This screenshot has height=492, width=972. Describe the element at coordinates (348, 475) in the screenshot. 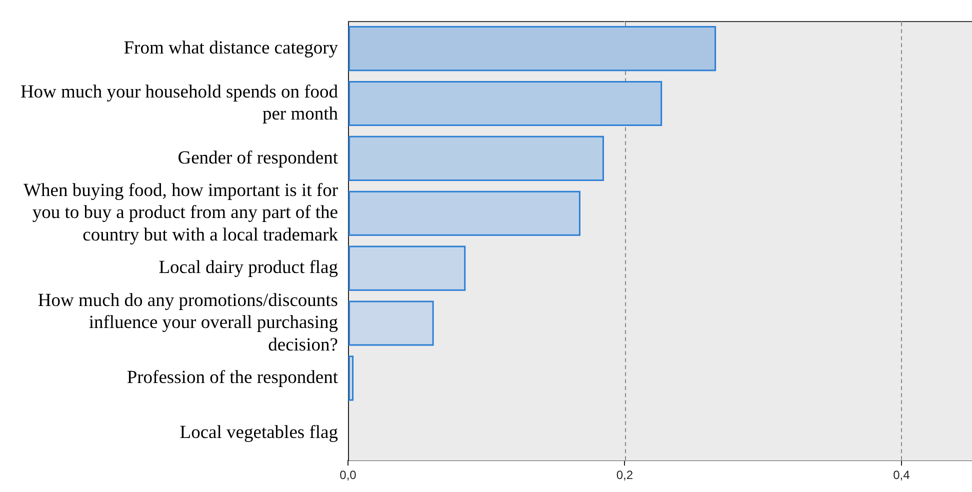

I see `x-tick-label: 0,0` at that location.